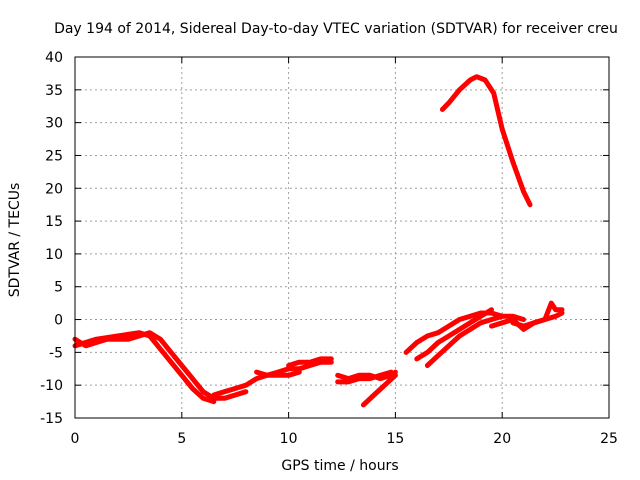  I want to click on y-tick-label: 35, so click(54, 91).